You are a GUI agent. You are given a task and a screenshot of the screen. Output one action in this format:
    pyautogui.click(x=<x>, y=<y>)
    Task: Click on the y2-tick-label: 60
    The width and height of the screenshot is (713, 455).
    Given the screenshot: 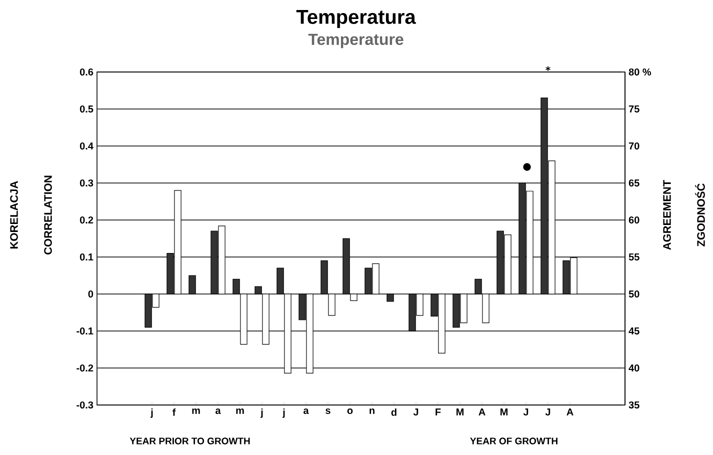 What is the action you would take?
    pyautogui.click(x=634, y=220)
    